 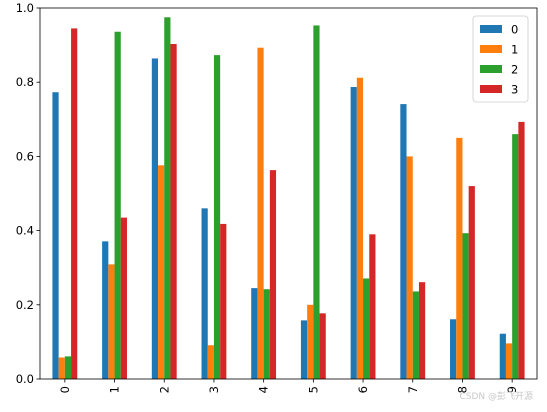 What do you see at coordinates (514, 70) in the screenshot?
I see `legend-label-2: 2` at bounding box center [514, 70].